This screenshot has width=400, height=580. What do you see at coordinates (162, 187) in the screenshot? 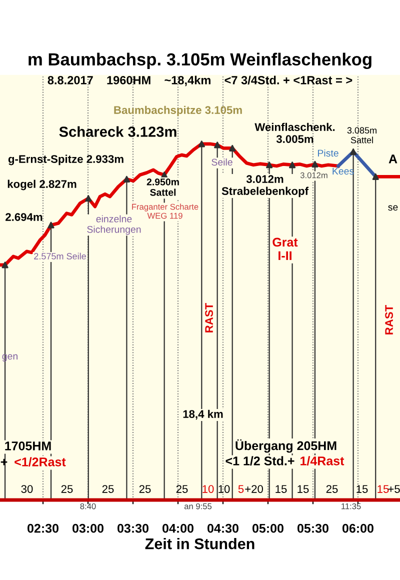
I see `annotation: 2.950m Sattel` at bounding box center [162, 187].